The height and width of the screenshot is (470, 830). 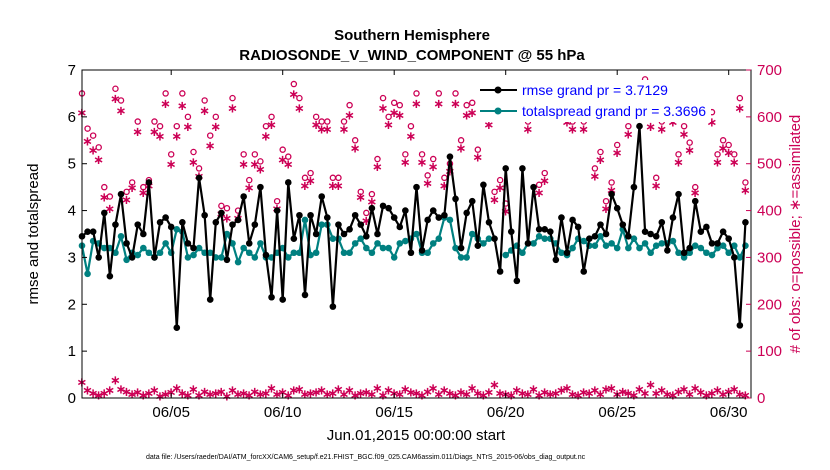 What do you see at coordinates (412, 55) in the screenshot?
I see `chart-subtitle: RADIOSONDE_V_WIND_COMPONENT @ 55 hPa` at bounding box center [412, 55].